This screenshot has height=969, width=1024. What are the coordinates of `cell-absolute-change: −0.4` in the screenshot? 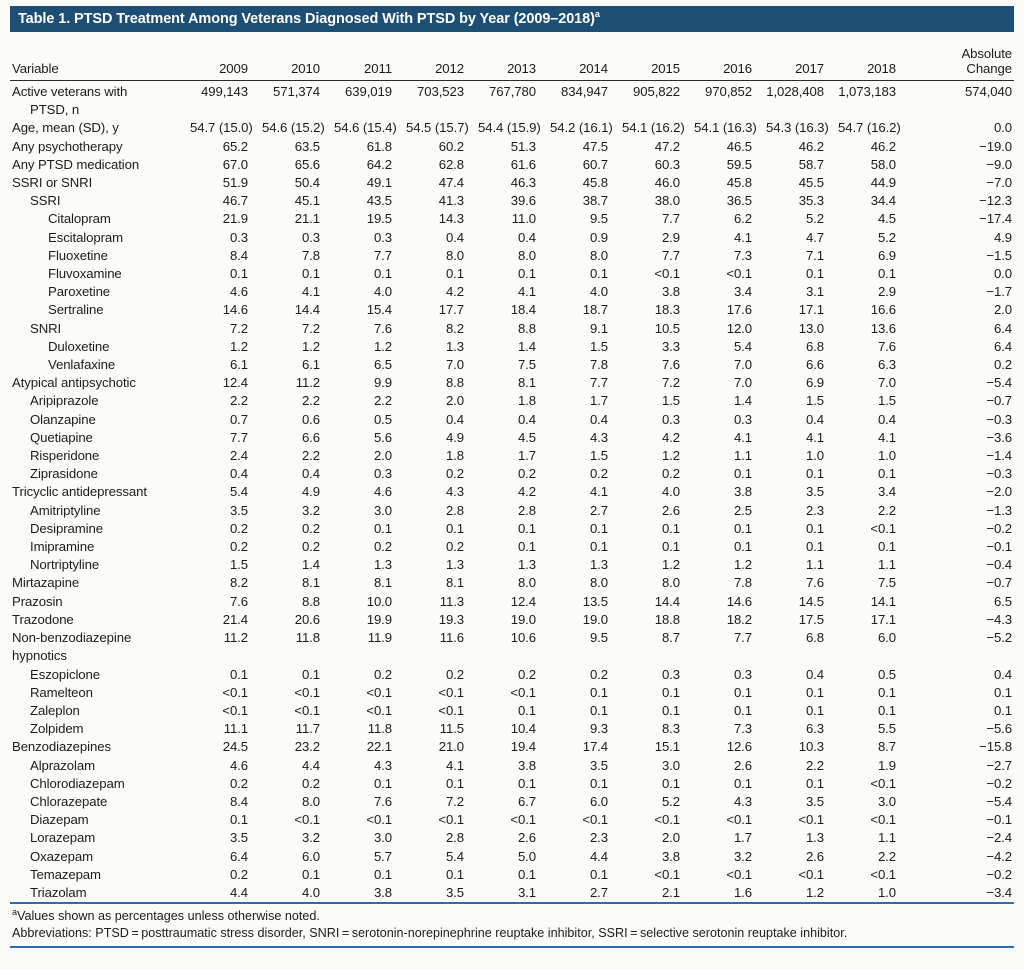 It's located at (999, 565).